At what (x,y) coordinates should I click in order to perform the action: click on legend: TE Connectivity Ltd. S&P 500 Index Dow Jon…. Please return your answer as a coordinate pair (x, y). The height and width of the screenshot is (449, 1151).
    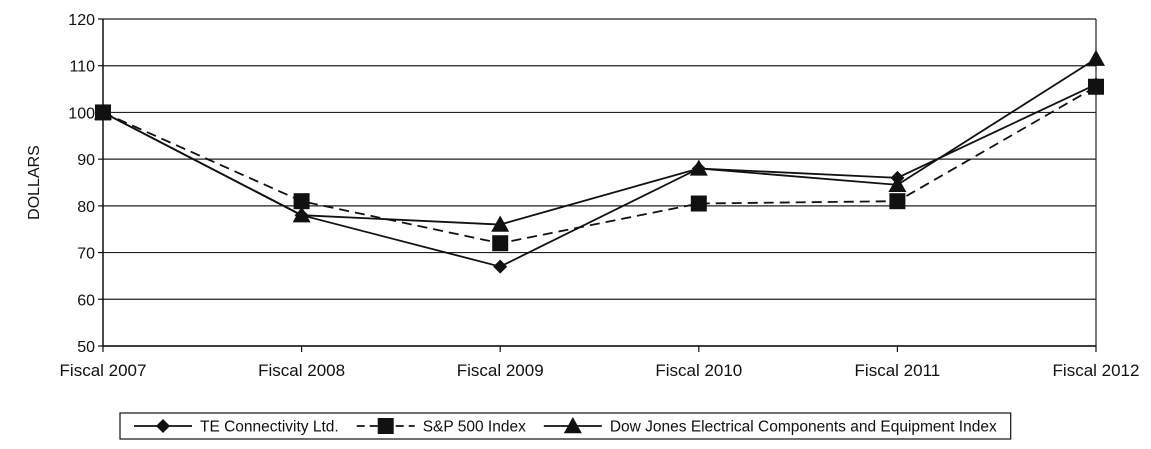
    Looking at the image, I should click on (565, 426).